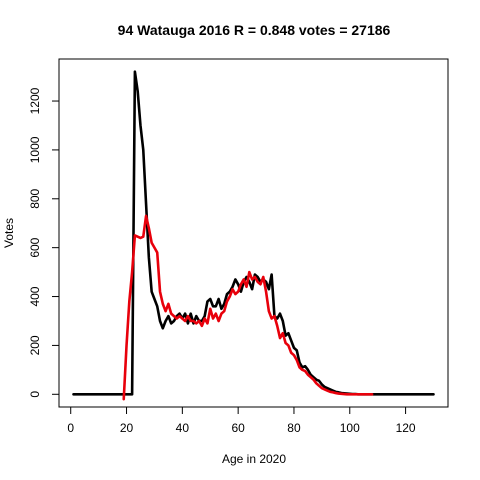 This screenshot has height=480, width=480. What do you see at coordinates (294, 428) in the screenshot?
I see `x-tick-label: 80` at bounding box center [294, 428].